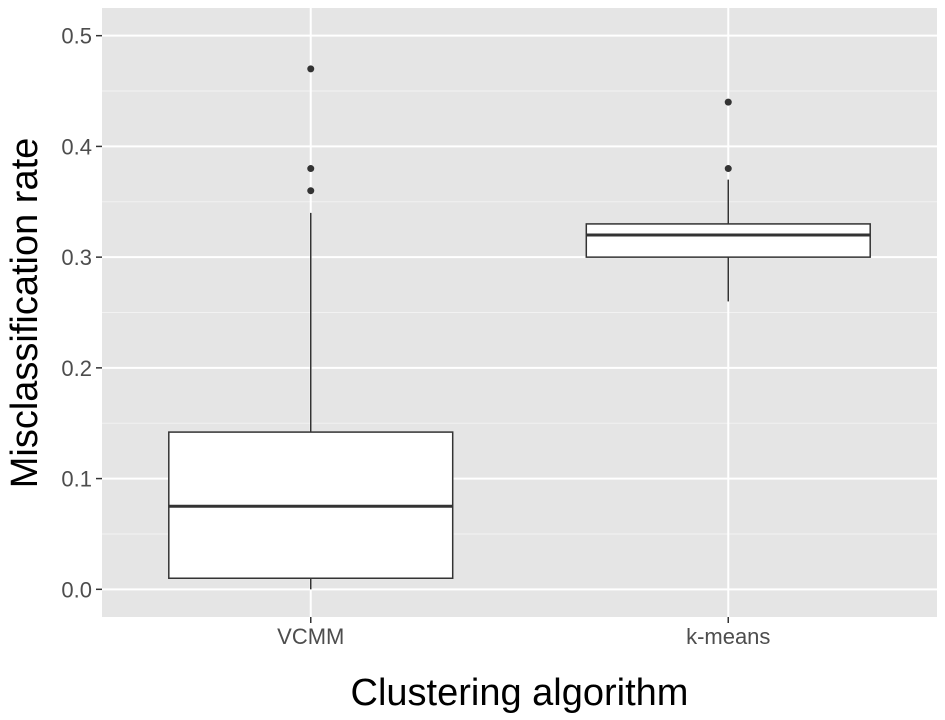 The width and height of the screenshot is (945, 720). I want to click on box-k-means, so click(728, 200).